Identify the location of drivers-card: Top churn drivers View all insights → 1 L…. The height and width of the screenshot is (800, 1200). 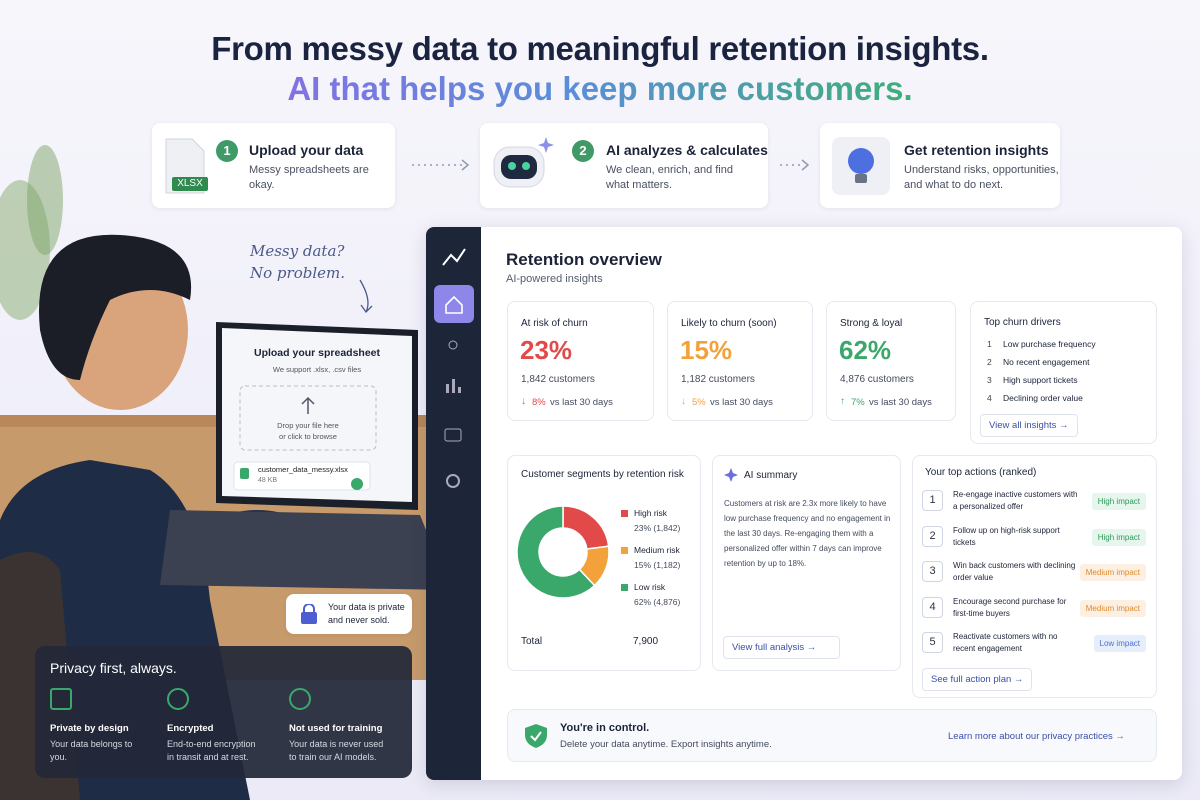
(1063, 372).